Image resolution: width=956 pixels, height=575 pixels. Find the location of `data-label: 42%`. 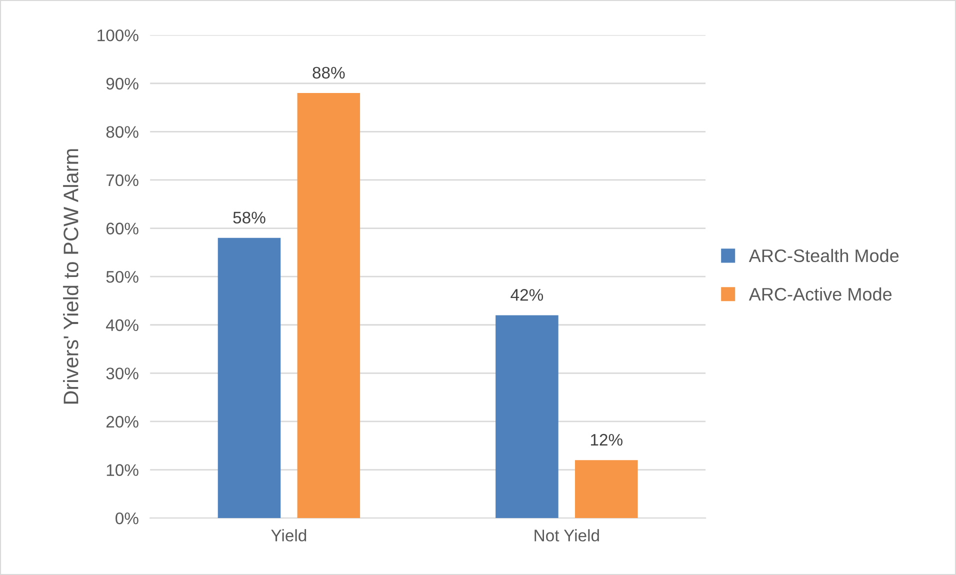

data-label: 42% is located at coordinates (527, 295).